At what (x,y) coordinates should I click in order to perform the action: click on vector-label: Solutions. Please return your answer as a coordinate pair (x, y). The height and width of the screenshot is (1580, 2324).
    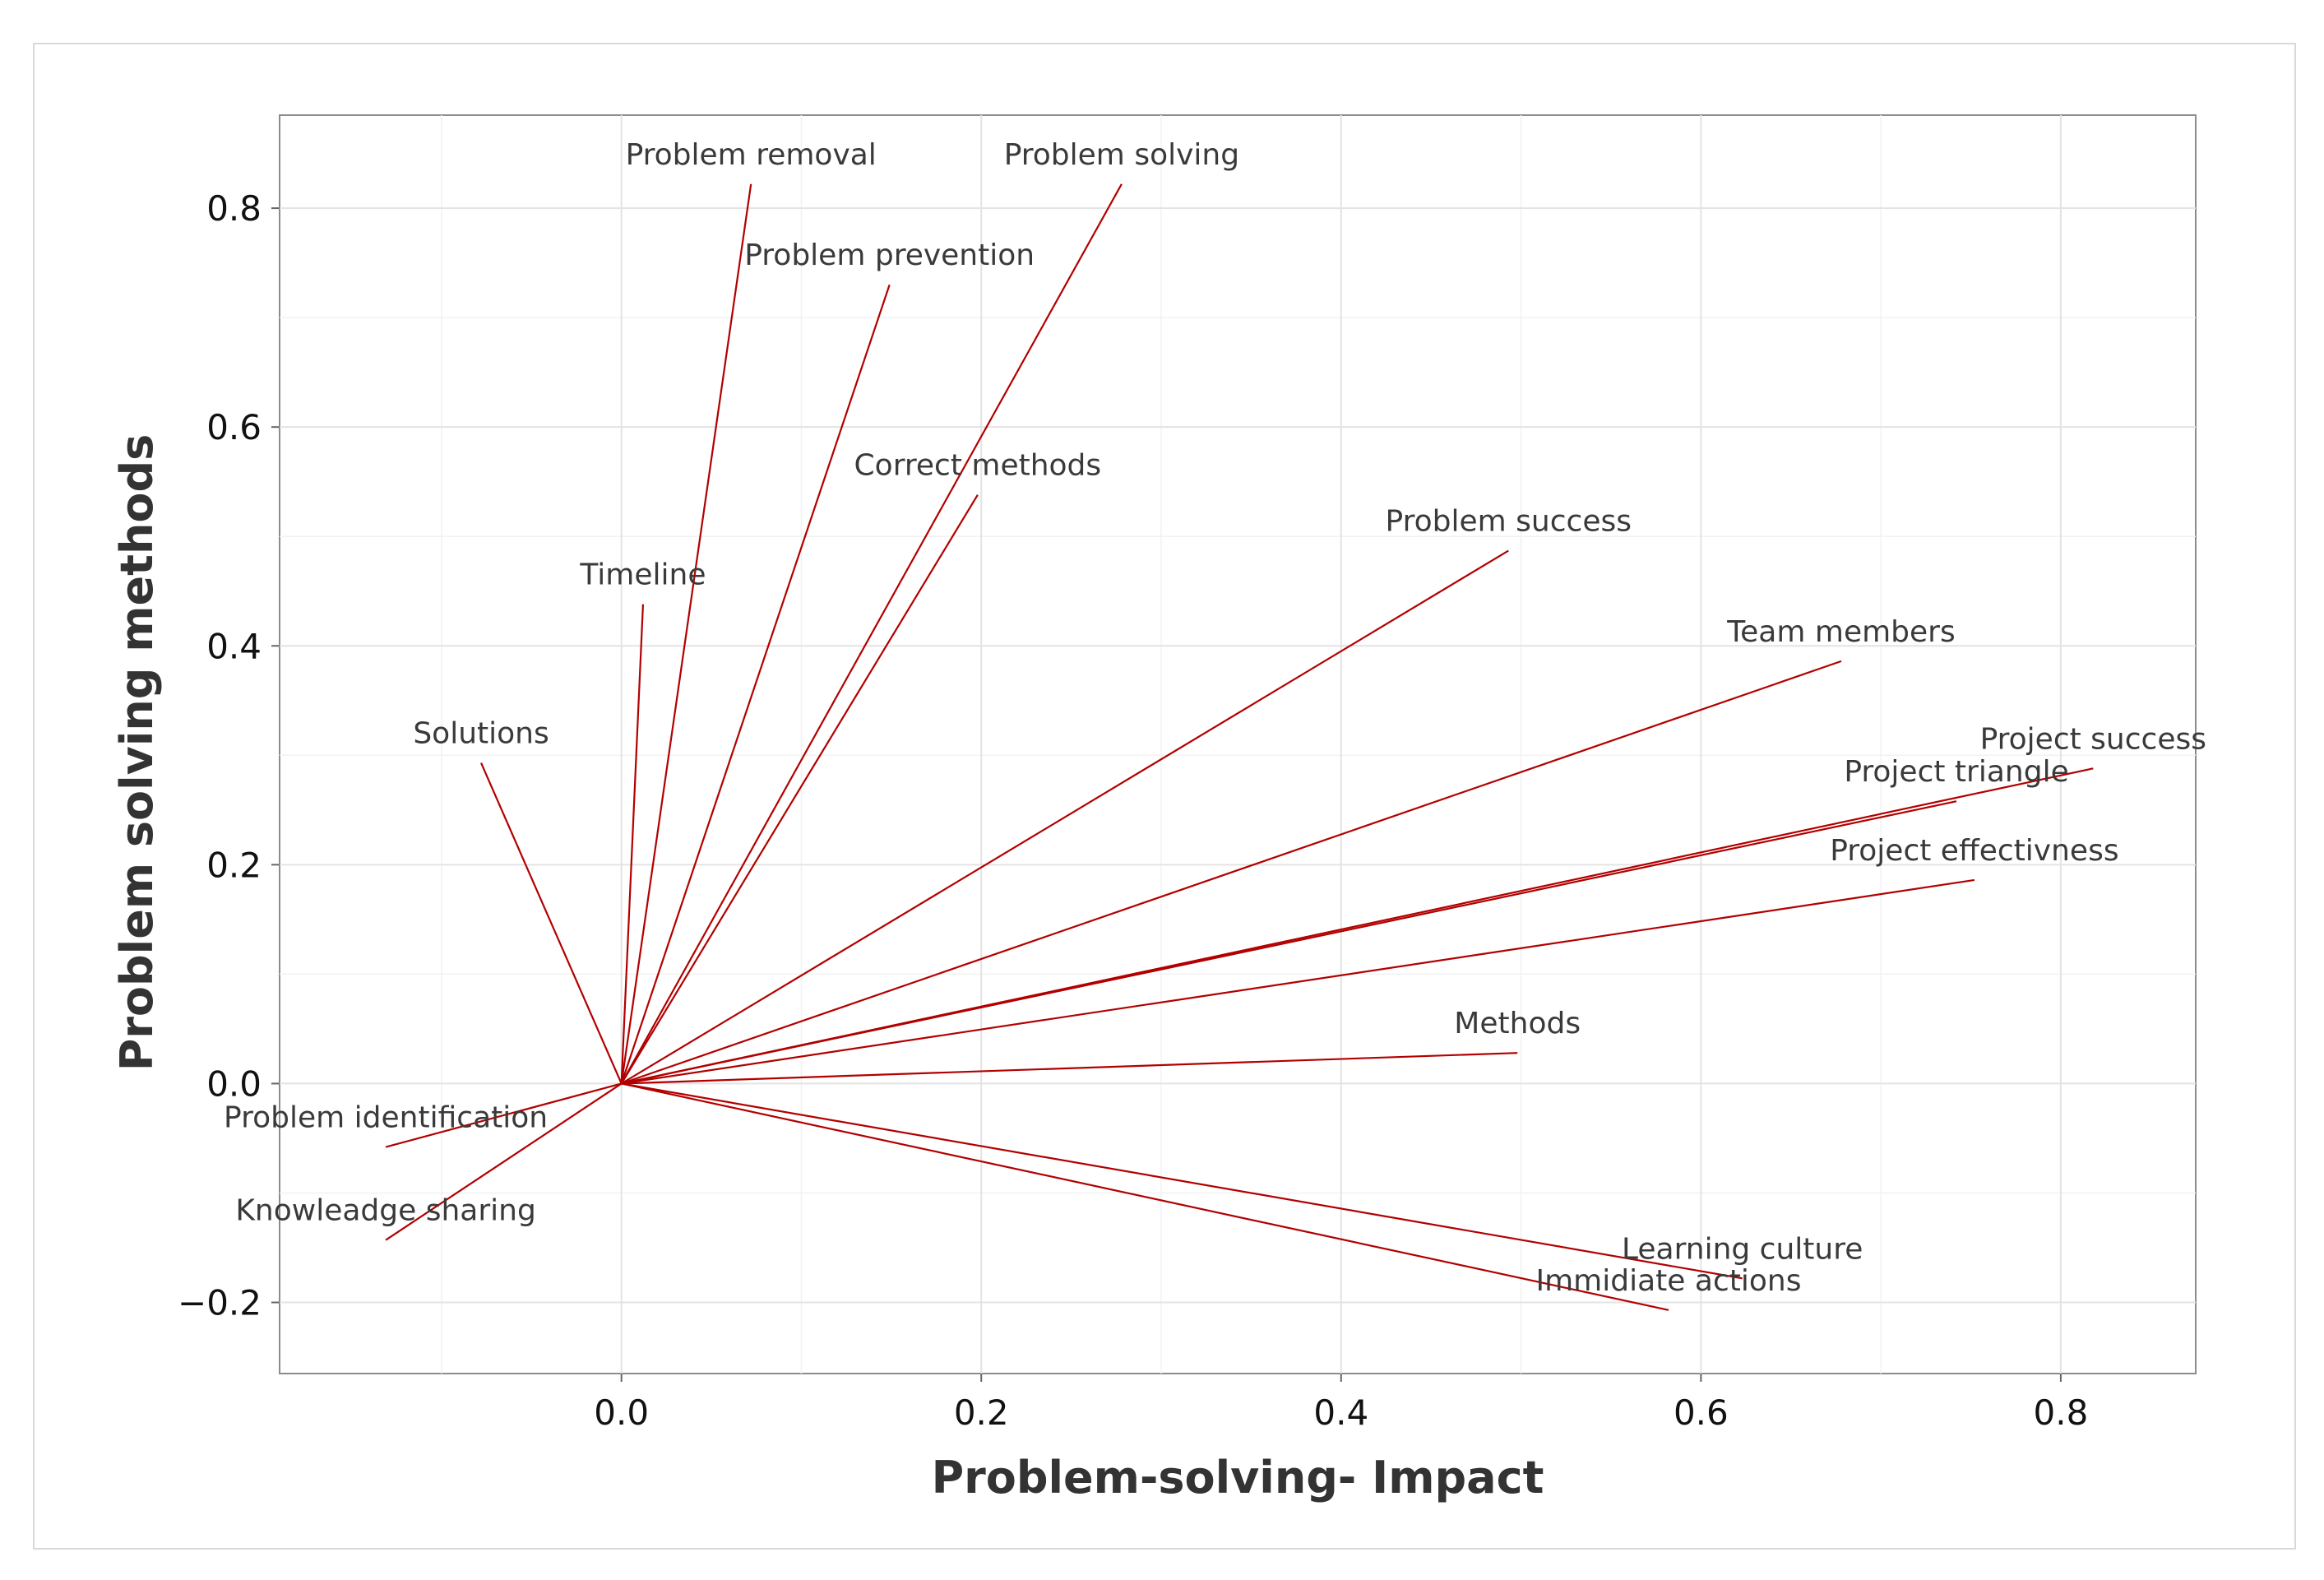
    Looking at the image, I should click on (481, 734).